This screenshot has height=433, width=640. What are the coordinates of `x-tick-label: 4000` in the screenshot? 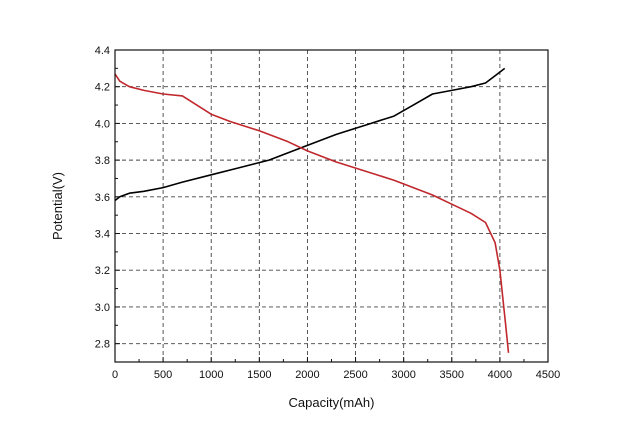 It's located at (500, 375).